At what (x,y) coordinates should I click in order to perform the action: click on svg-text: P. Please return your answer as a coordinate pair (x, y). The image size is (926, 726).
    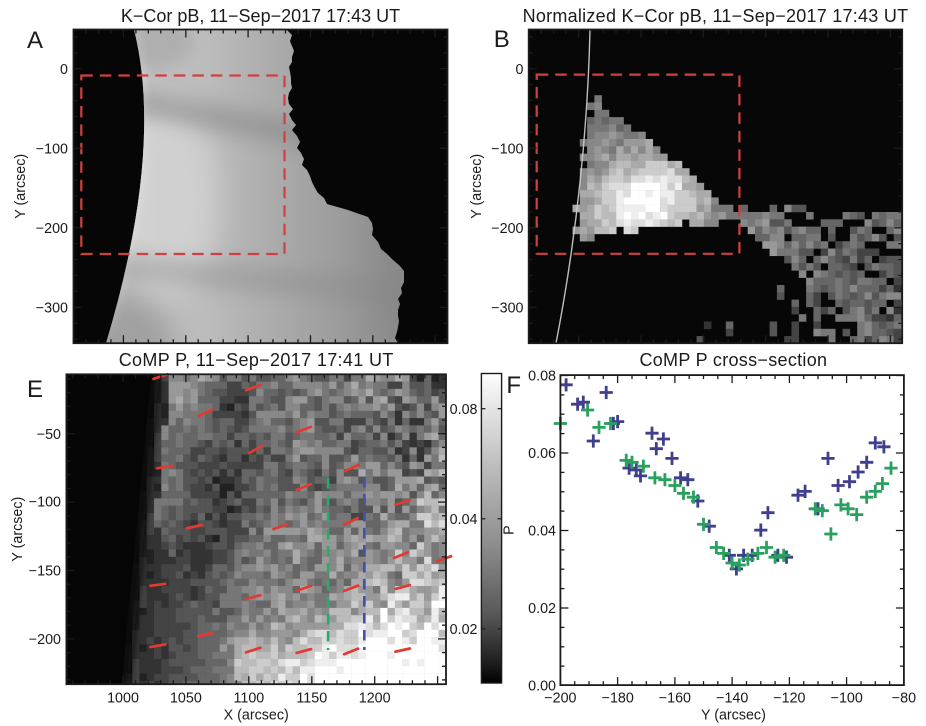
    Looking at the image, I should click on (510, 530).